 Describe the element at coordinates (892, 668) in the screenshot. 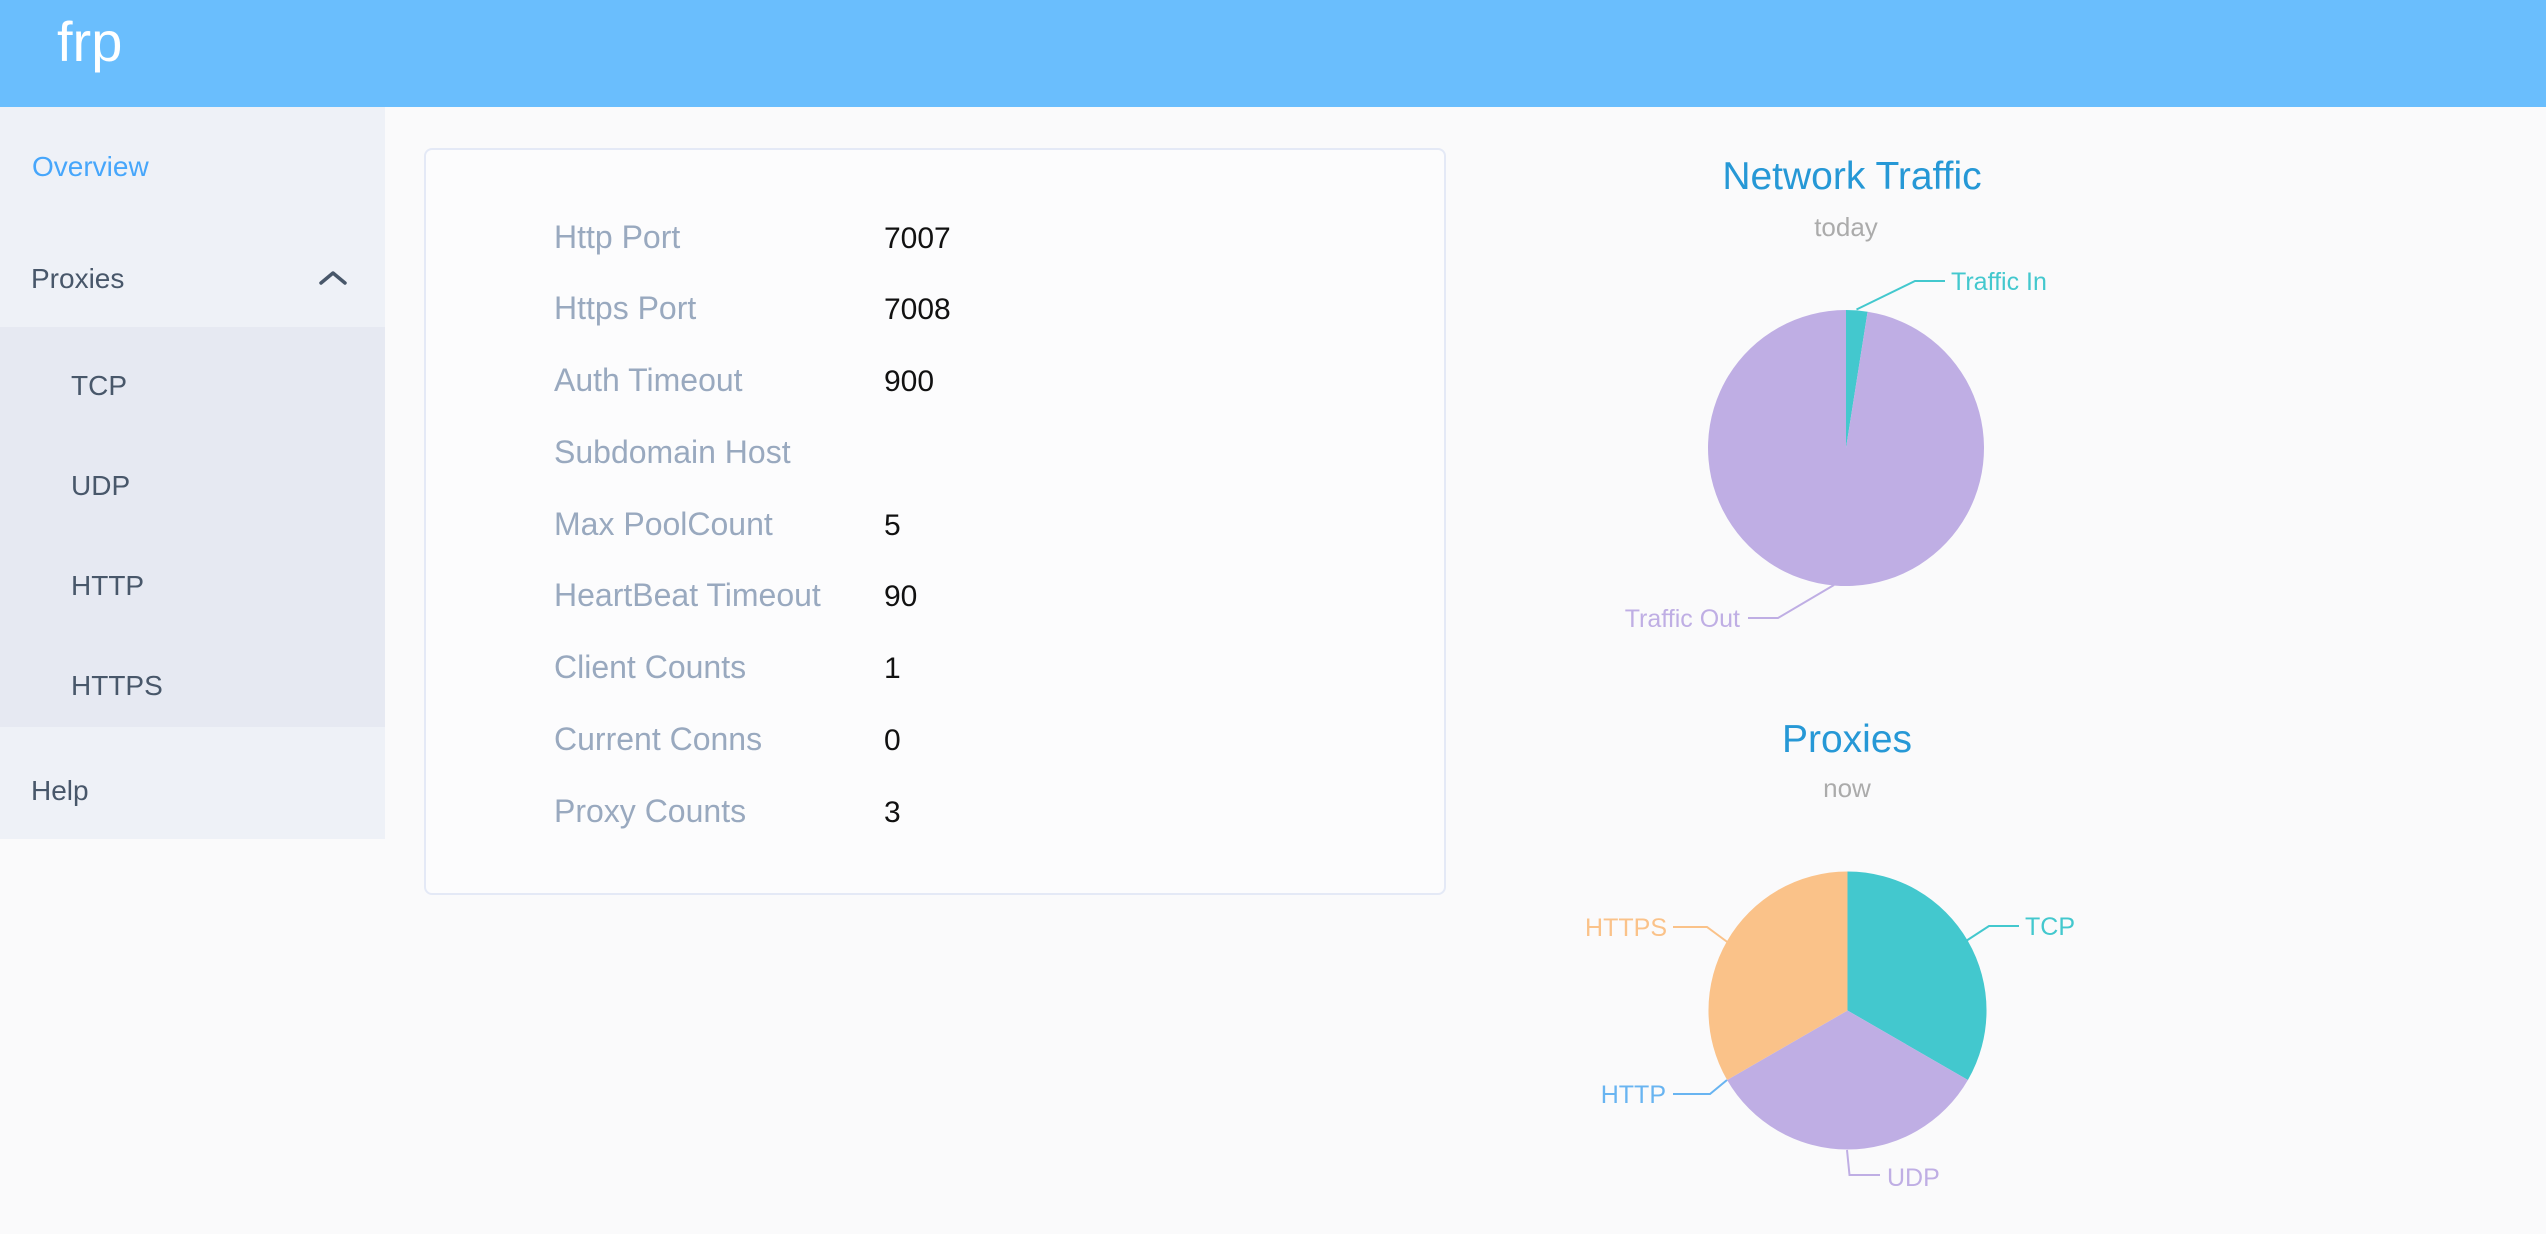

I see `svg-text: 1` at that location.